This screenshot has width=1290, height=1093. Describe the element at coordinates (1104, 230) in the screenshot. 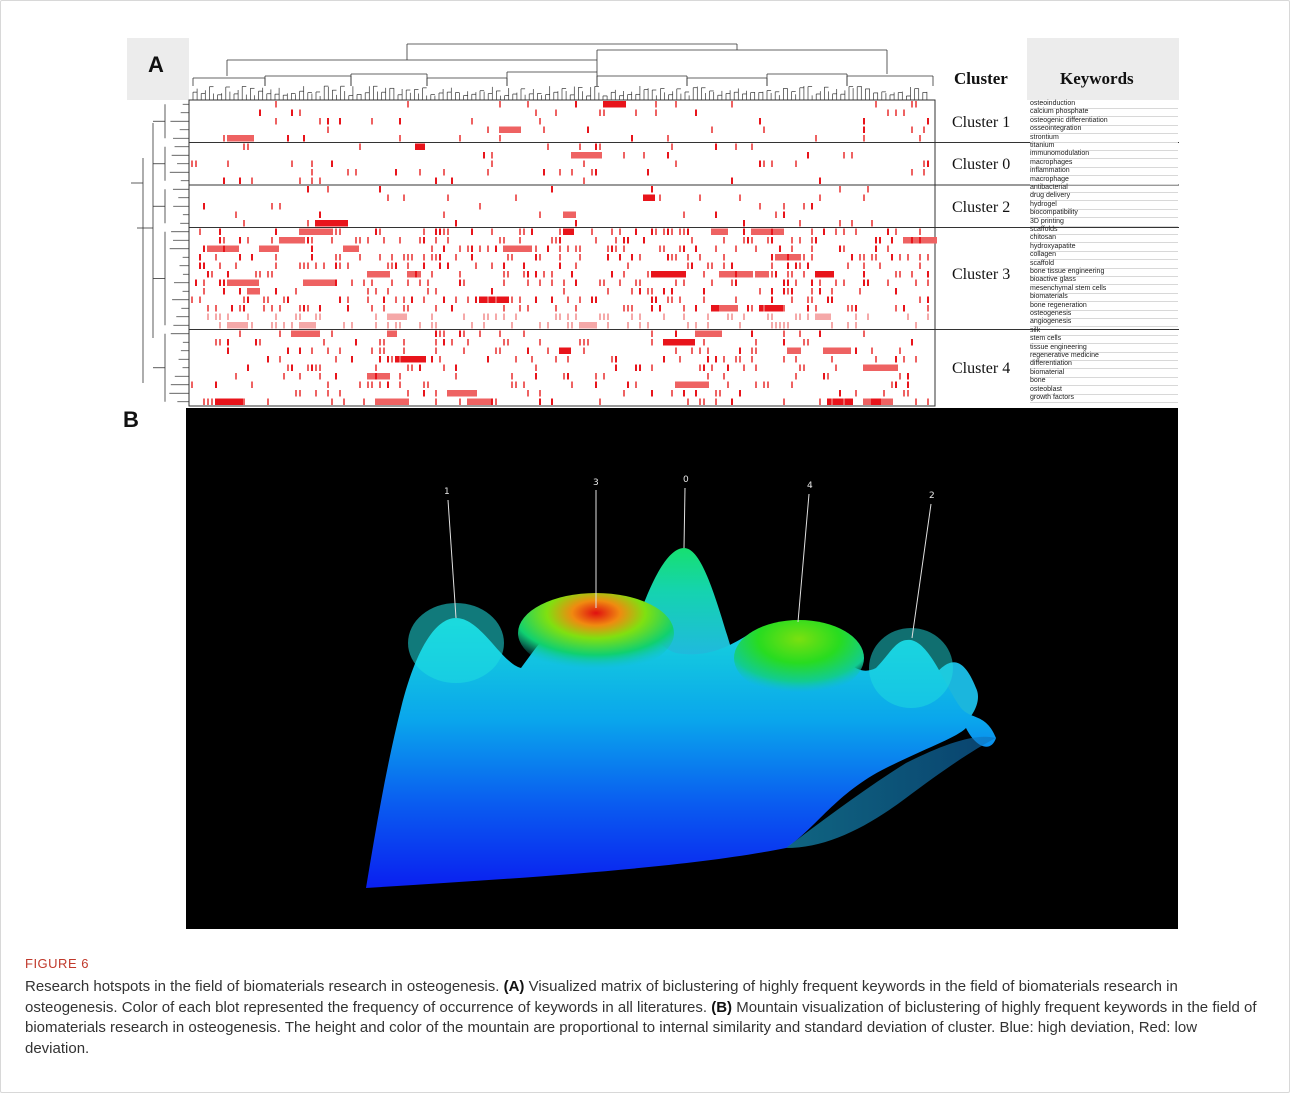

I see `keyword-label: scaffolds` at that location.